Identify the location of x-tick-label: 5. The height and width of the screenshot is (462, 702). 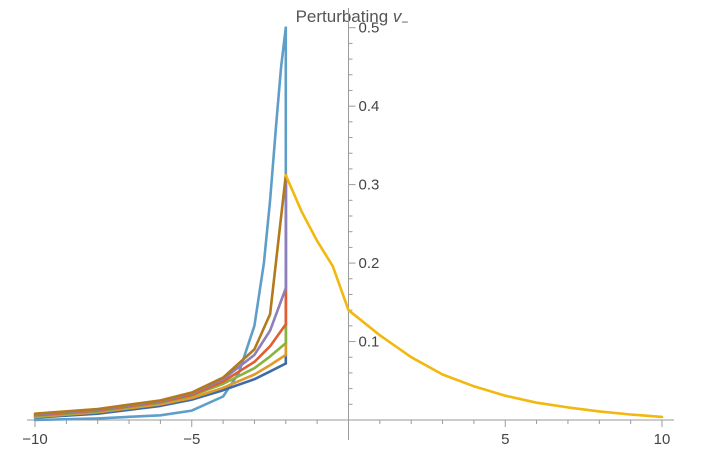
(505, 439).